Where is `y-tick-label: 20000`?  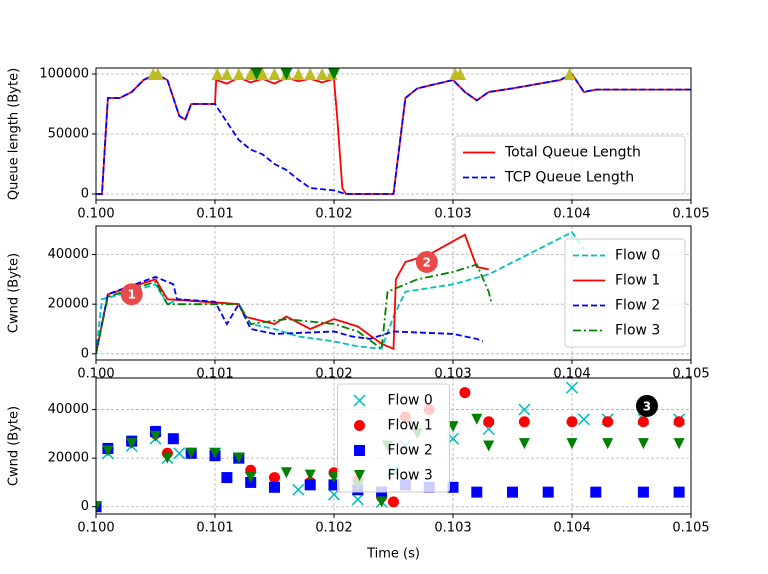
y-tick-label: 20000 is located at coordinates (68, 304).